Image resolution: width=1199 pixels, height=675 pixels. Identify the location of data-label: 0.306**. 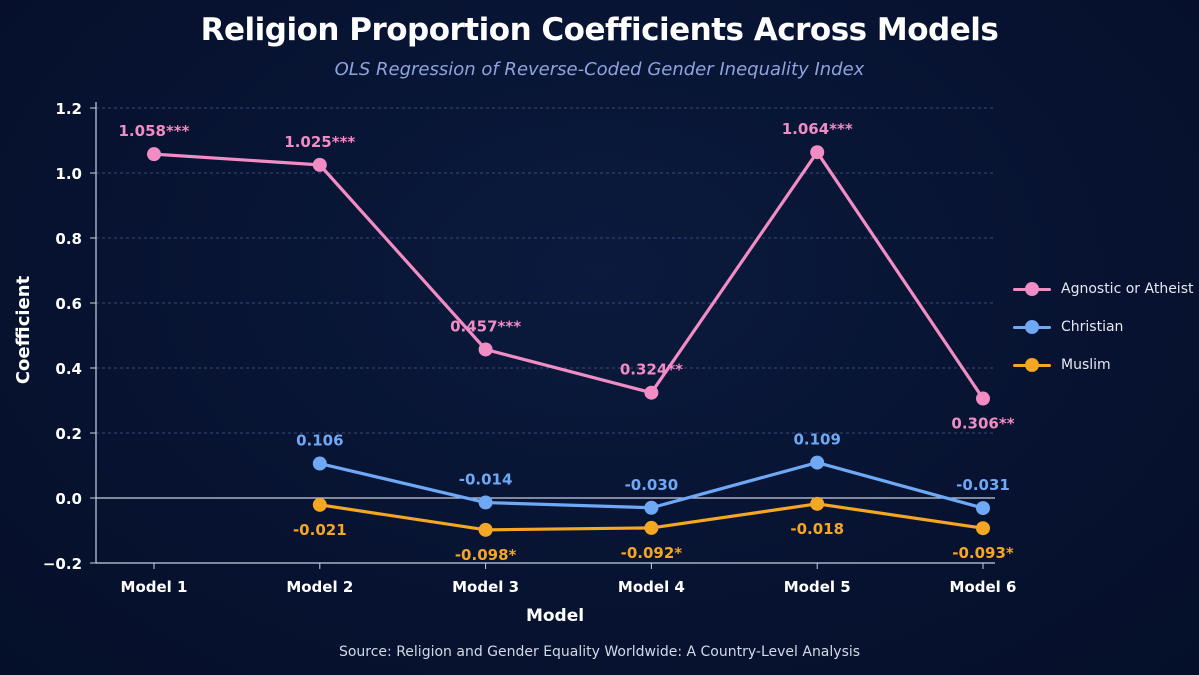
(982, 424).